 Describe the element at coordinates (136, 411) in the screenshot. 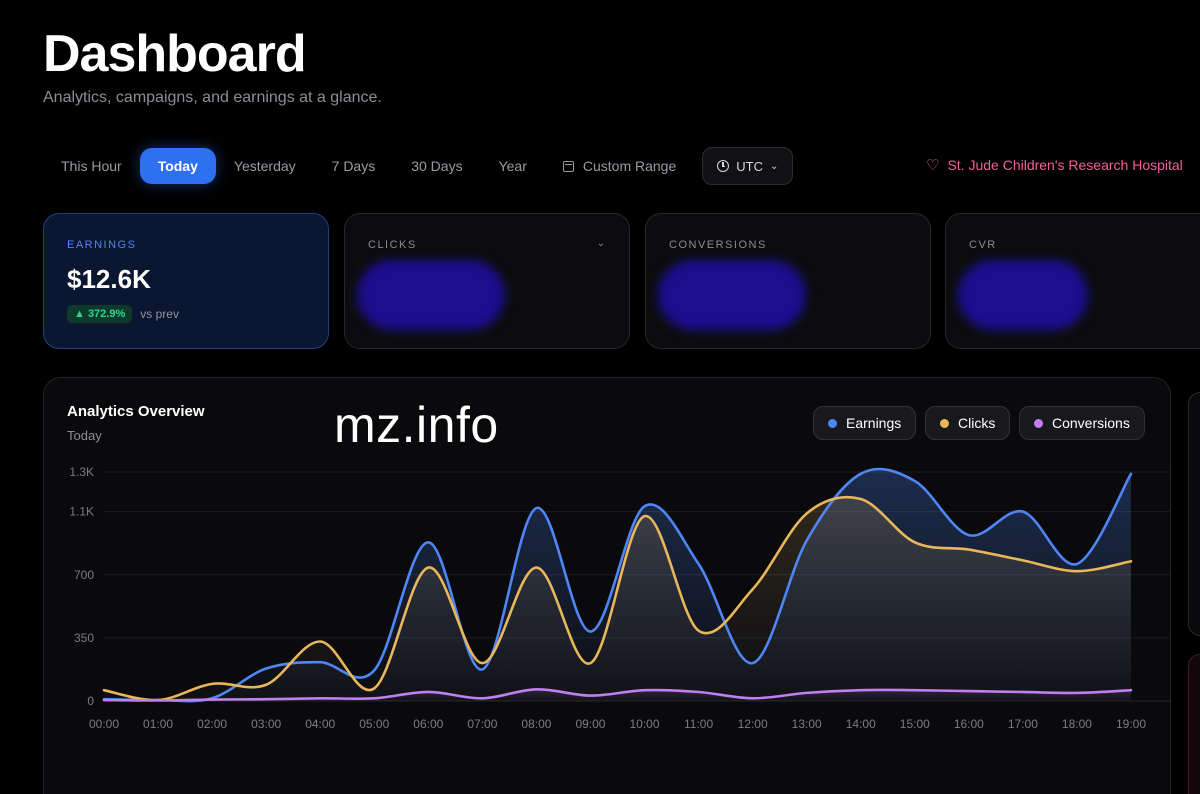

I see `chart-title: Analytics Overview` at that location.